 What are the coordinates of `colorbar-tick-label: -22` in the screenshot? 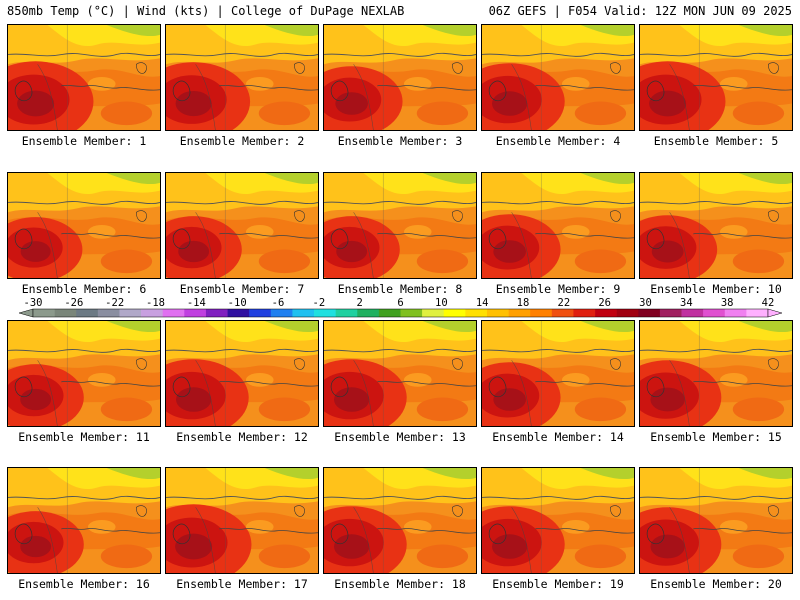 It's located at (114, 303).